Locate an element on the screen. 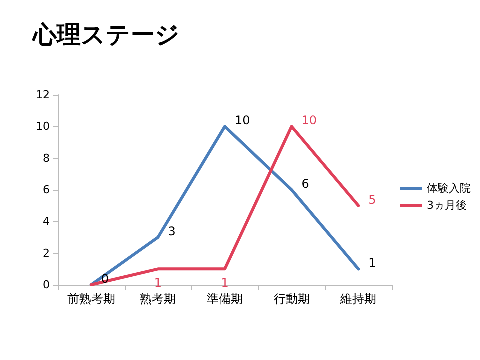 This screenshot has width=480, height=360. data-label: 3 is located at coordinates (172, 231).